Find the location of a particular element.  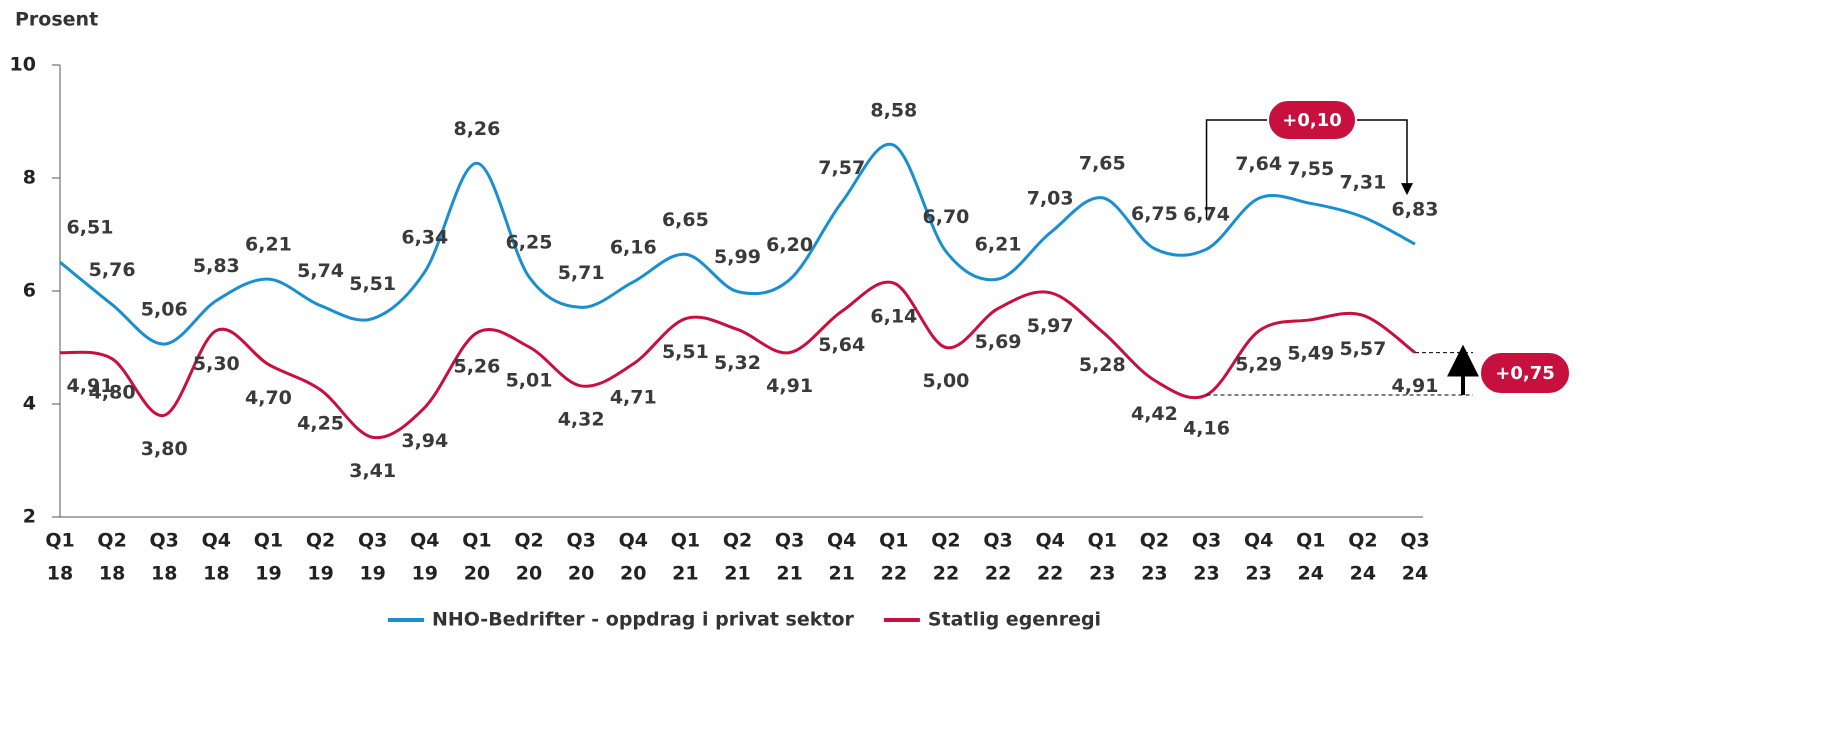

data-label: 8,26 is located at coordinates (476, 129).